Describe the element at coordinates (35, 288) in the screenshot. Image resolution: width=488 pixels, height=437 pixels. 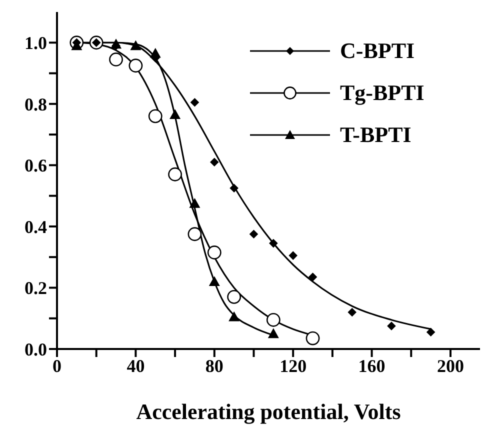
I see `y-tick-label: 0.2` at that location.